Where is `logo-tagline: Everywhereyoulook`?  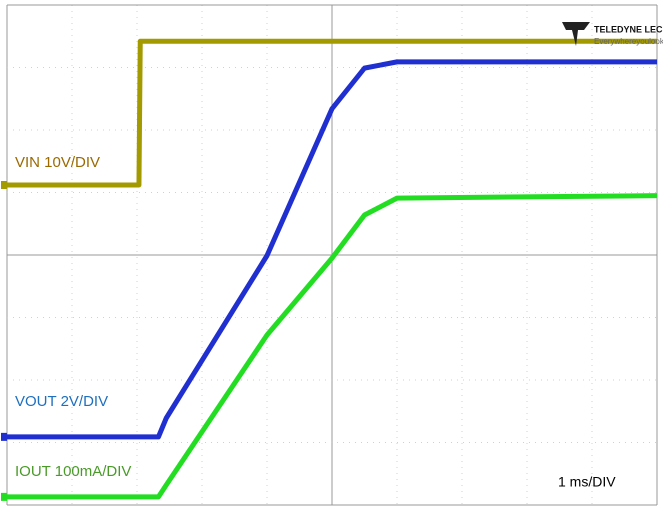
logo-tagline: Everywhereyoulook is located at coordinates (628, 41).